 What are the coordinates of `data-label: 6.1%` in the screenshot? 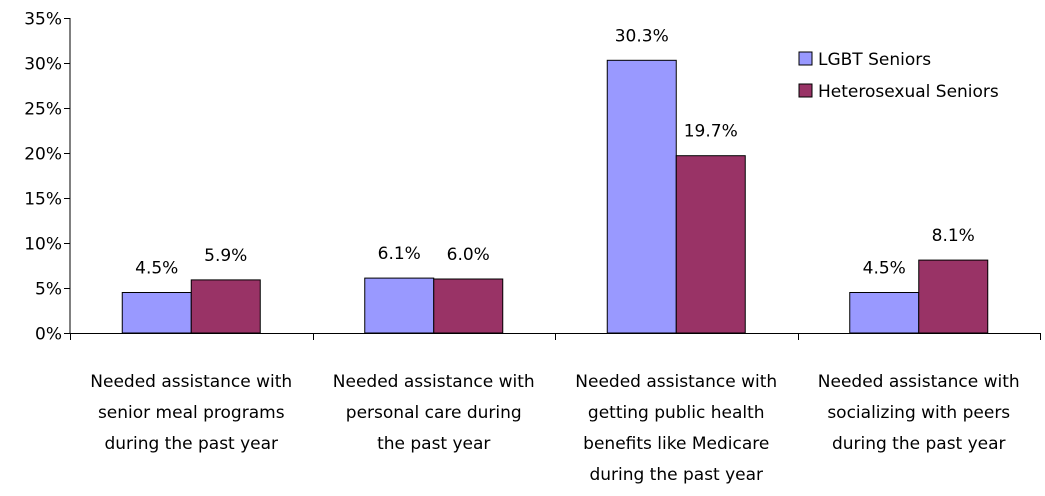 It's located at (399, 254).